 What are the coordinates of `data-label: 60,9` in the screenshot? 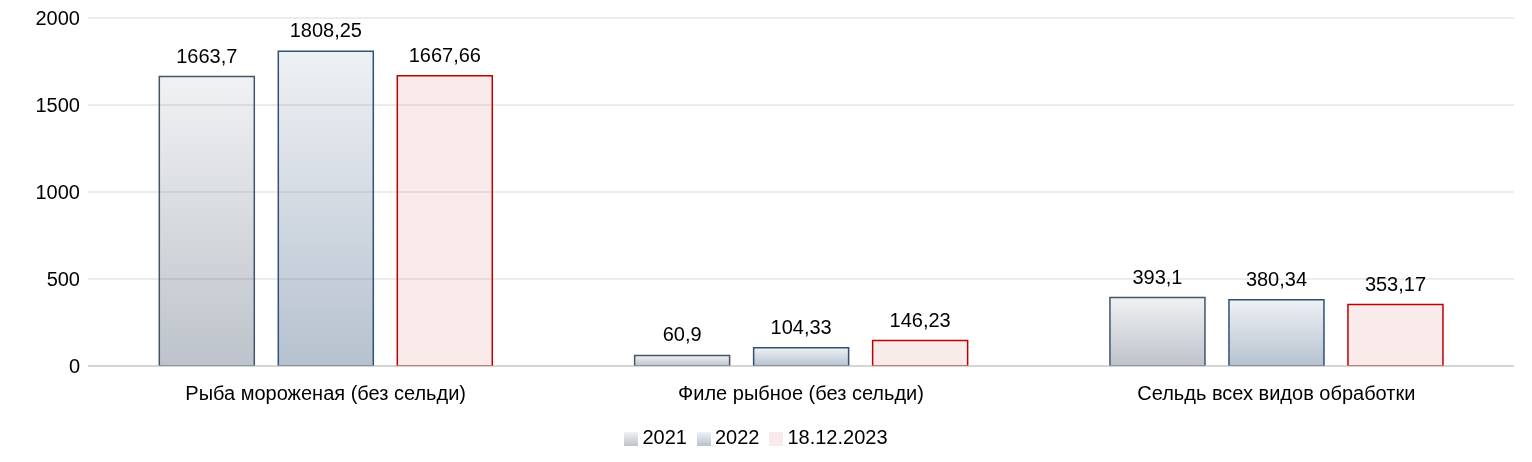 It's located at (682, 334).